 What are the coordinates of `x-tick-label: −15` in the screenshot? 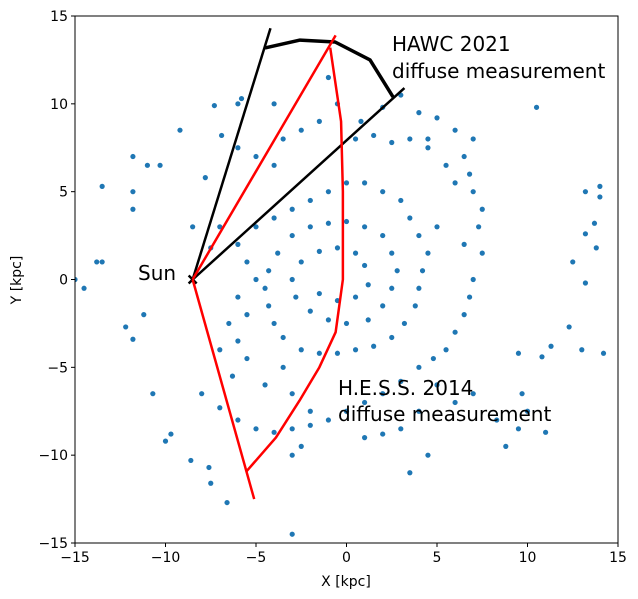 It's located at (75, 558).